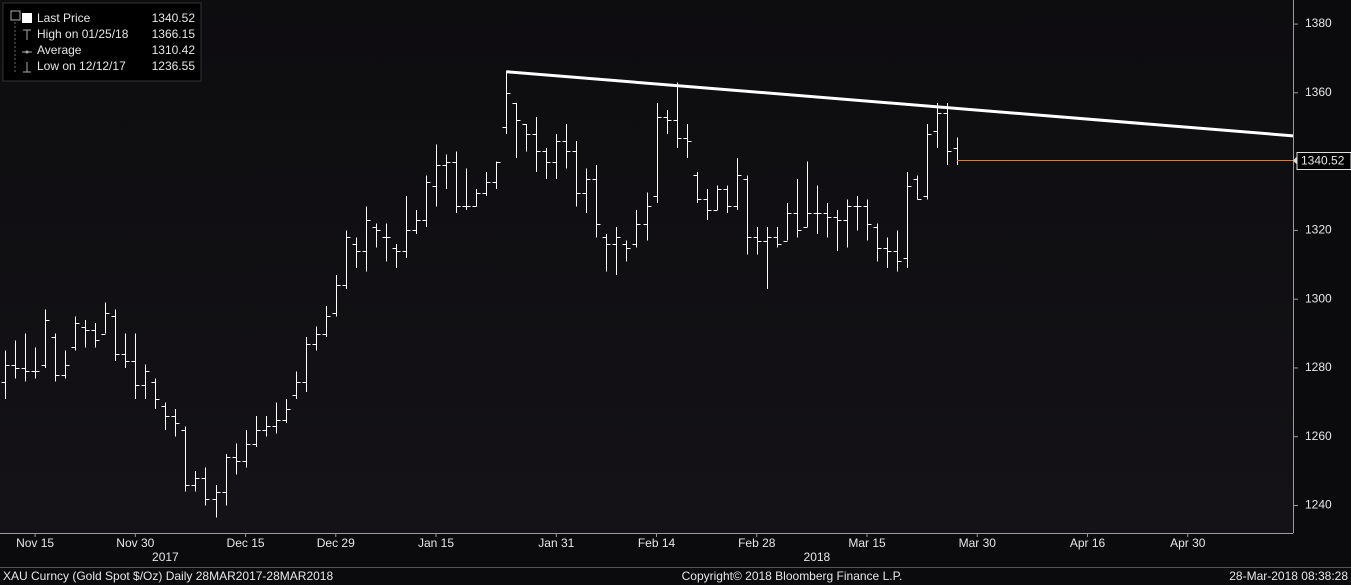  What do you see at coordinates (27, 67) in the screenshot?
I see `legend-low-icon` at bounding box center [27, 67].